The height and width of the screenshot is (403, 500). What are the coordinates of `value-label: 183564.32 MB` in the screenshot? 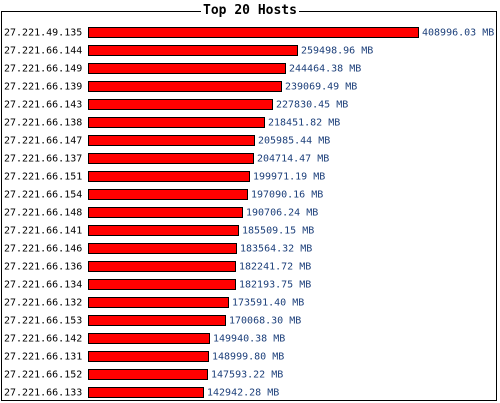 It's located at (276, 249).